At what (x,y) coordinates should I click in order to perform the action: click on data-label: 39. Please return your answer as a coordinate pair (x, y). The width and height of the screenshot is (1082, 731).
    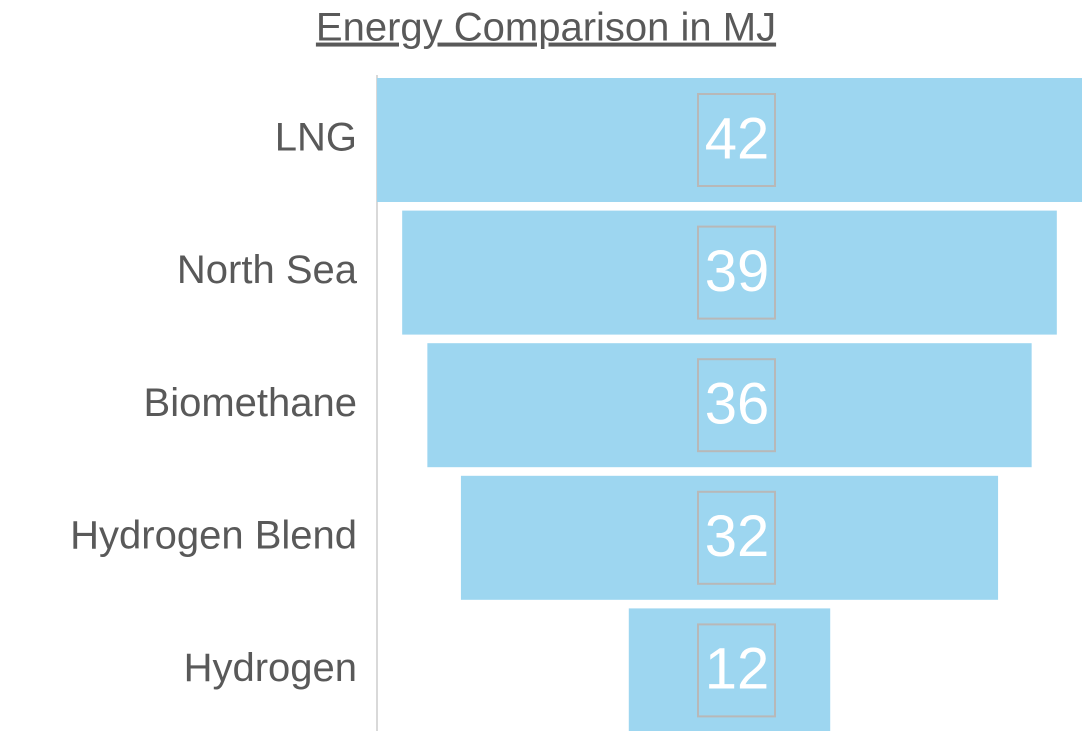
    Looking at the image, I should click on (737, 271).